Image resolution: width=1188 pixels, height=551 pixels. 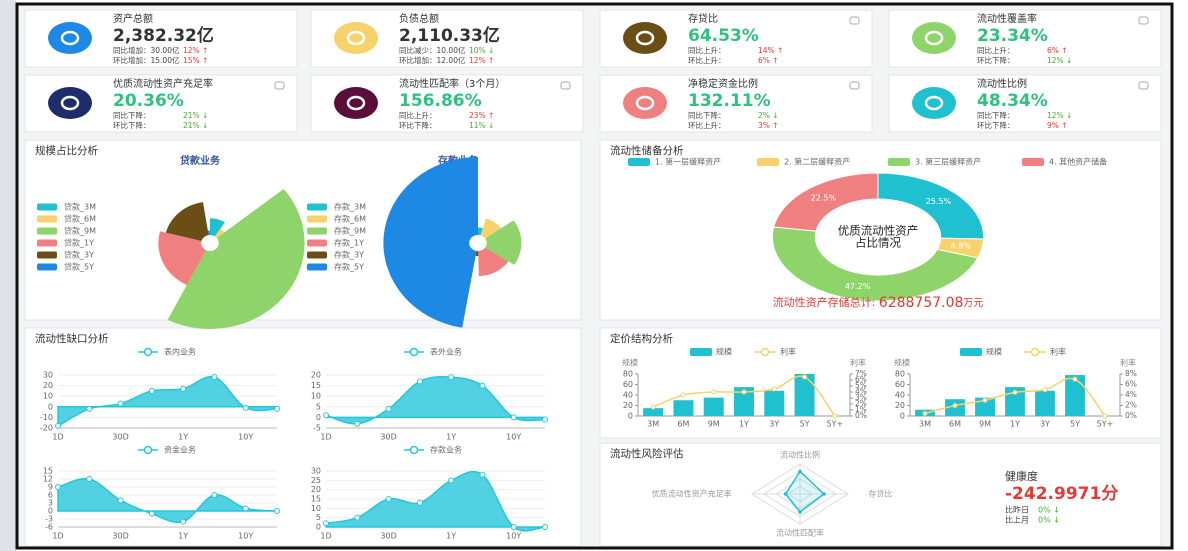 I want to click on y-tick-label: 0, so click(x=318, y=527).